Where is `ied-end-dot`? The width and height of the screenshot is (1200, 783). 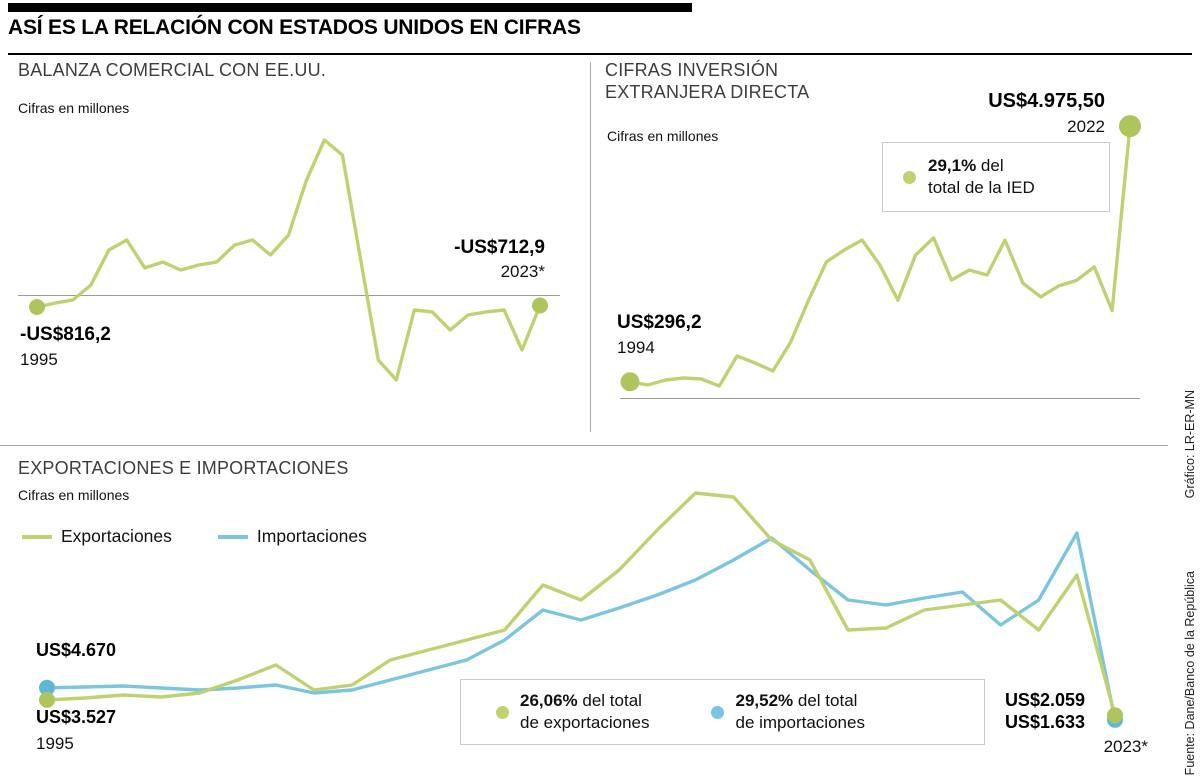 ied-end-dot is located at coordinates (1130, 126).